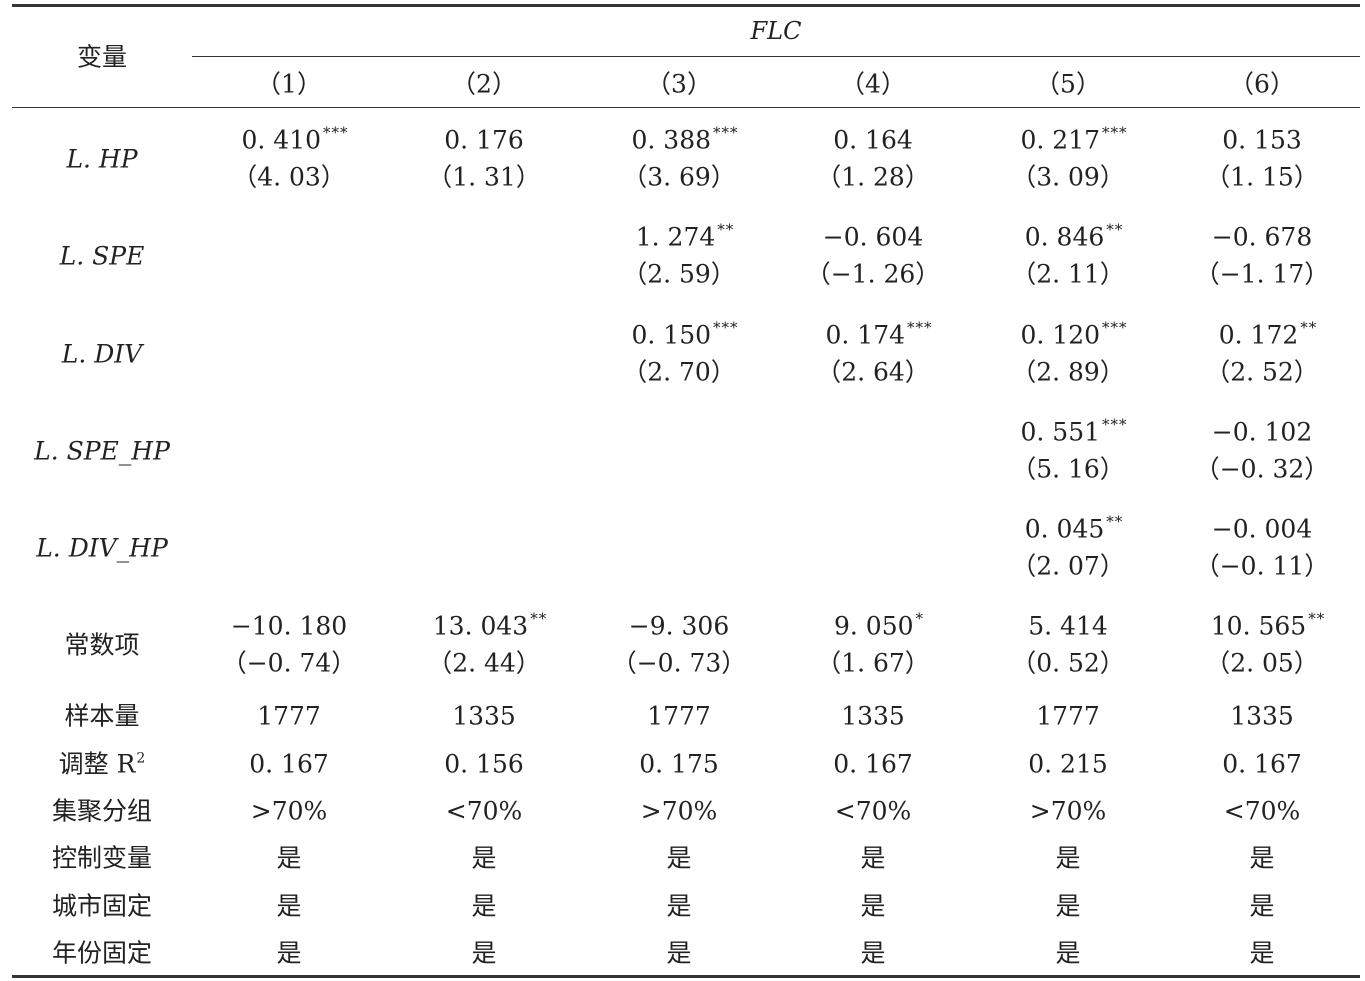 The image size is (1365, 981). I want to click on coefficient-value: −0. 102, so click(1262, 432).